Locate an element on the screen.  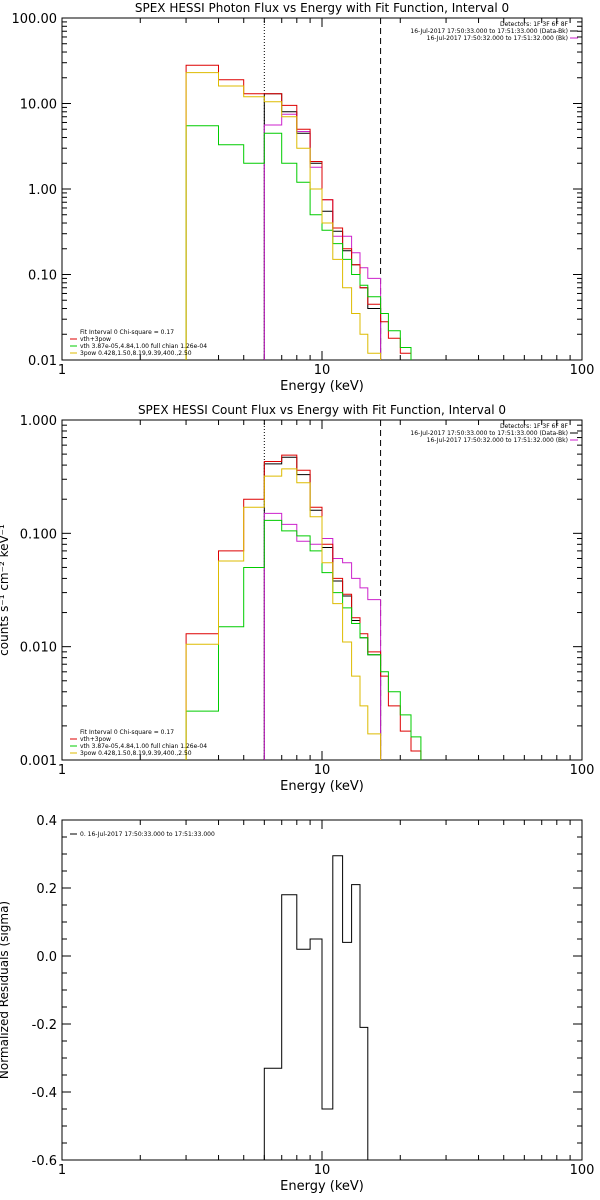
y-tick-label: 0.01 is located at coordinates (42, 361).